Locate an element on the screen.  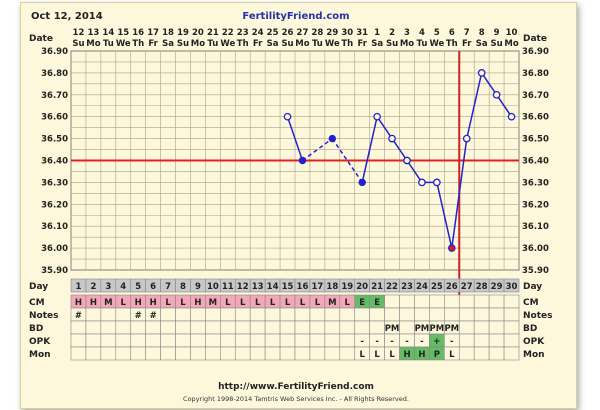
day-value: 20 is located at coordinates (362, 287).